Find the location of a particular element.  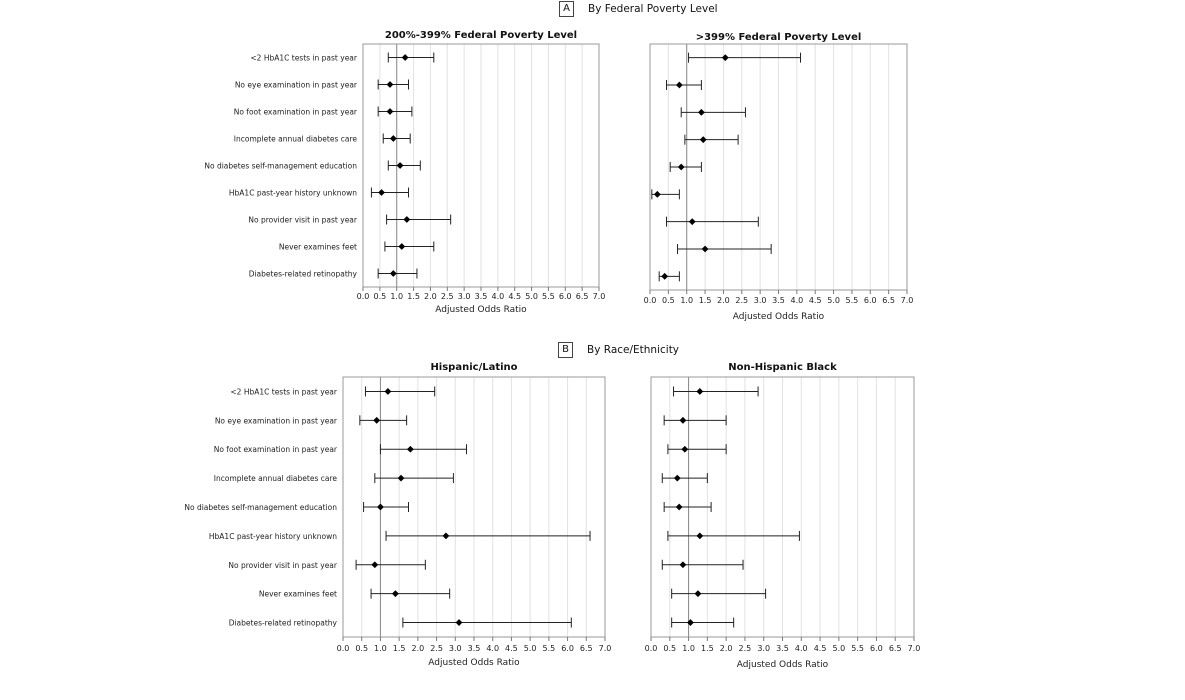

x-tick-label: 5.5 is located at coordinates (857, 648).